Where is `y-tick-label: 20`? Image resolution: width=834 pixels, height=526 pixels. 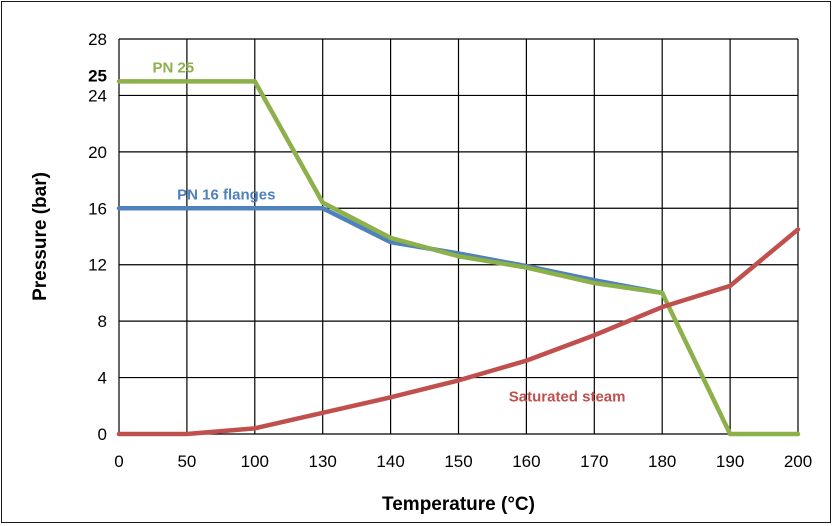 y-tick-label: 20 is located at coordinates (97, 152).